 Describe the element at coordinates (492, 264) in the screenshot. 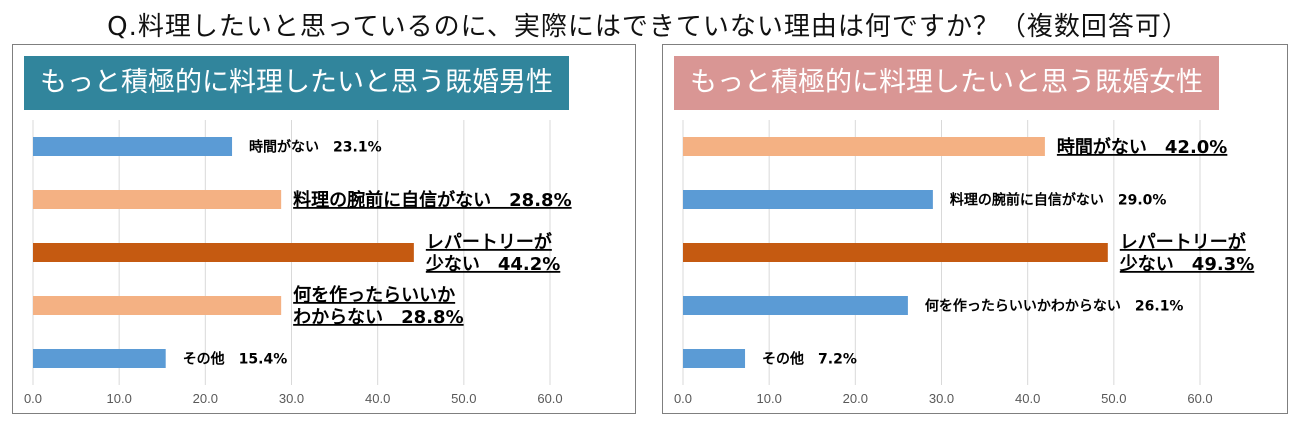

I see `bar-label-male-3: 少ない 44.2%` at that location.